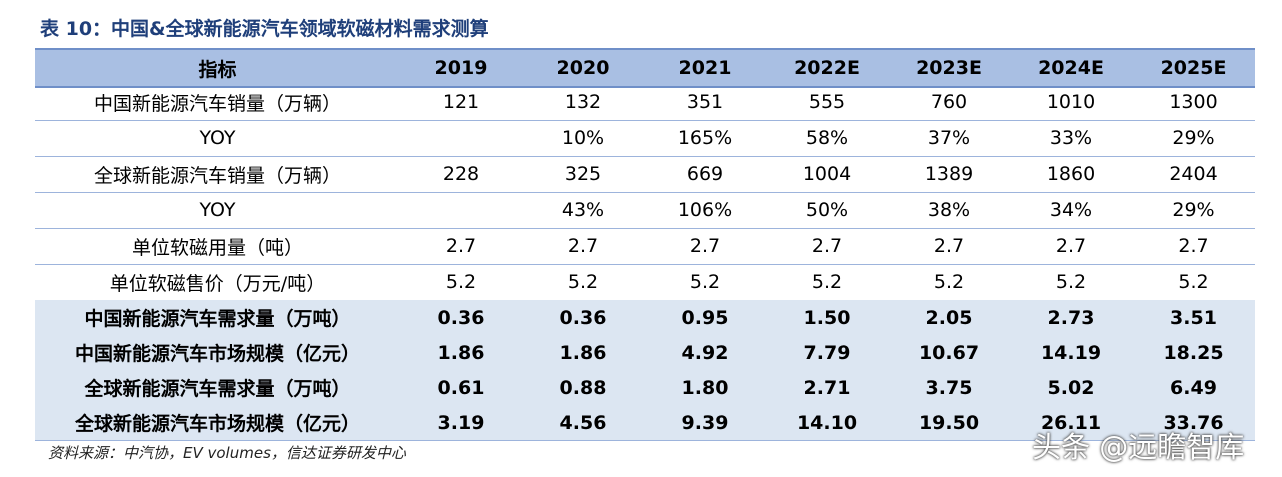  I want to click on table-row: 中国新能源汽车销量（万辆） 121 132 351 555 760 1010 1300, so click(645, 102).